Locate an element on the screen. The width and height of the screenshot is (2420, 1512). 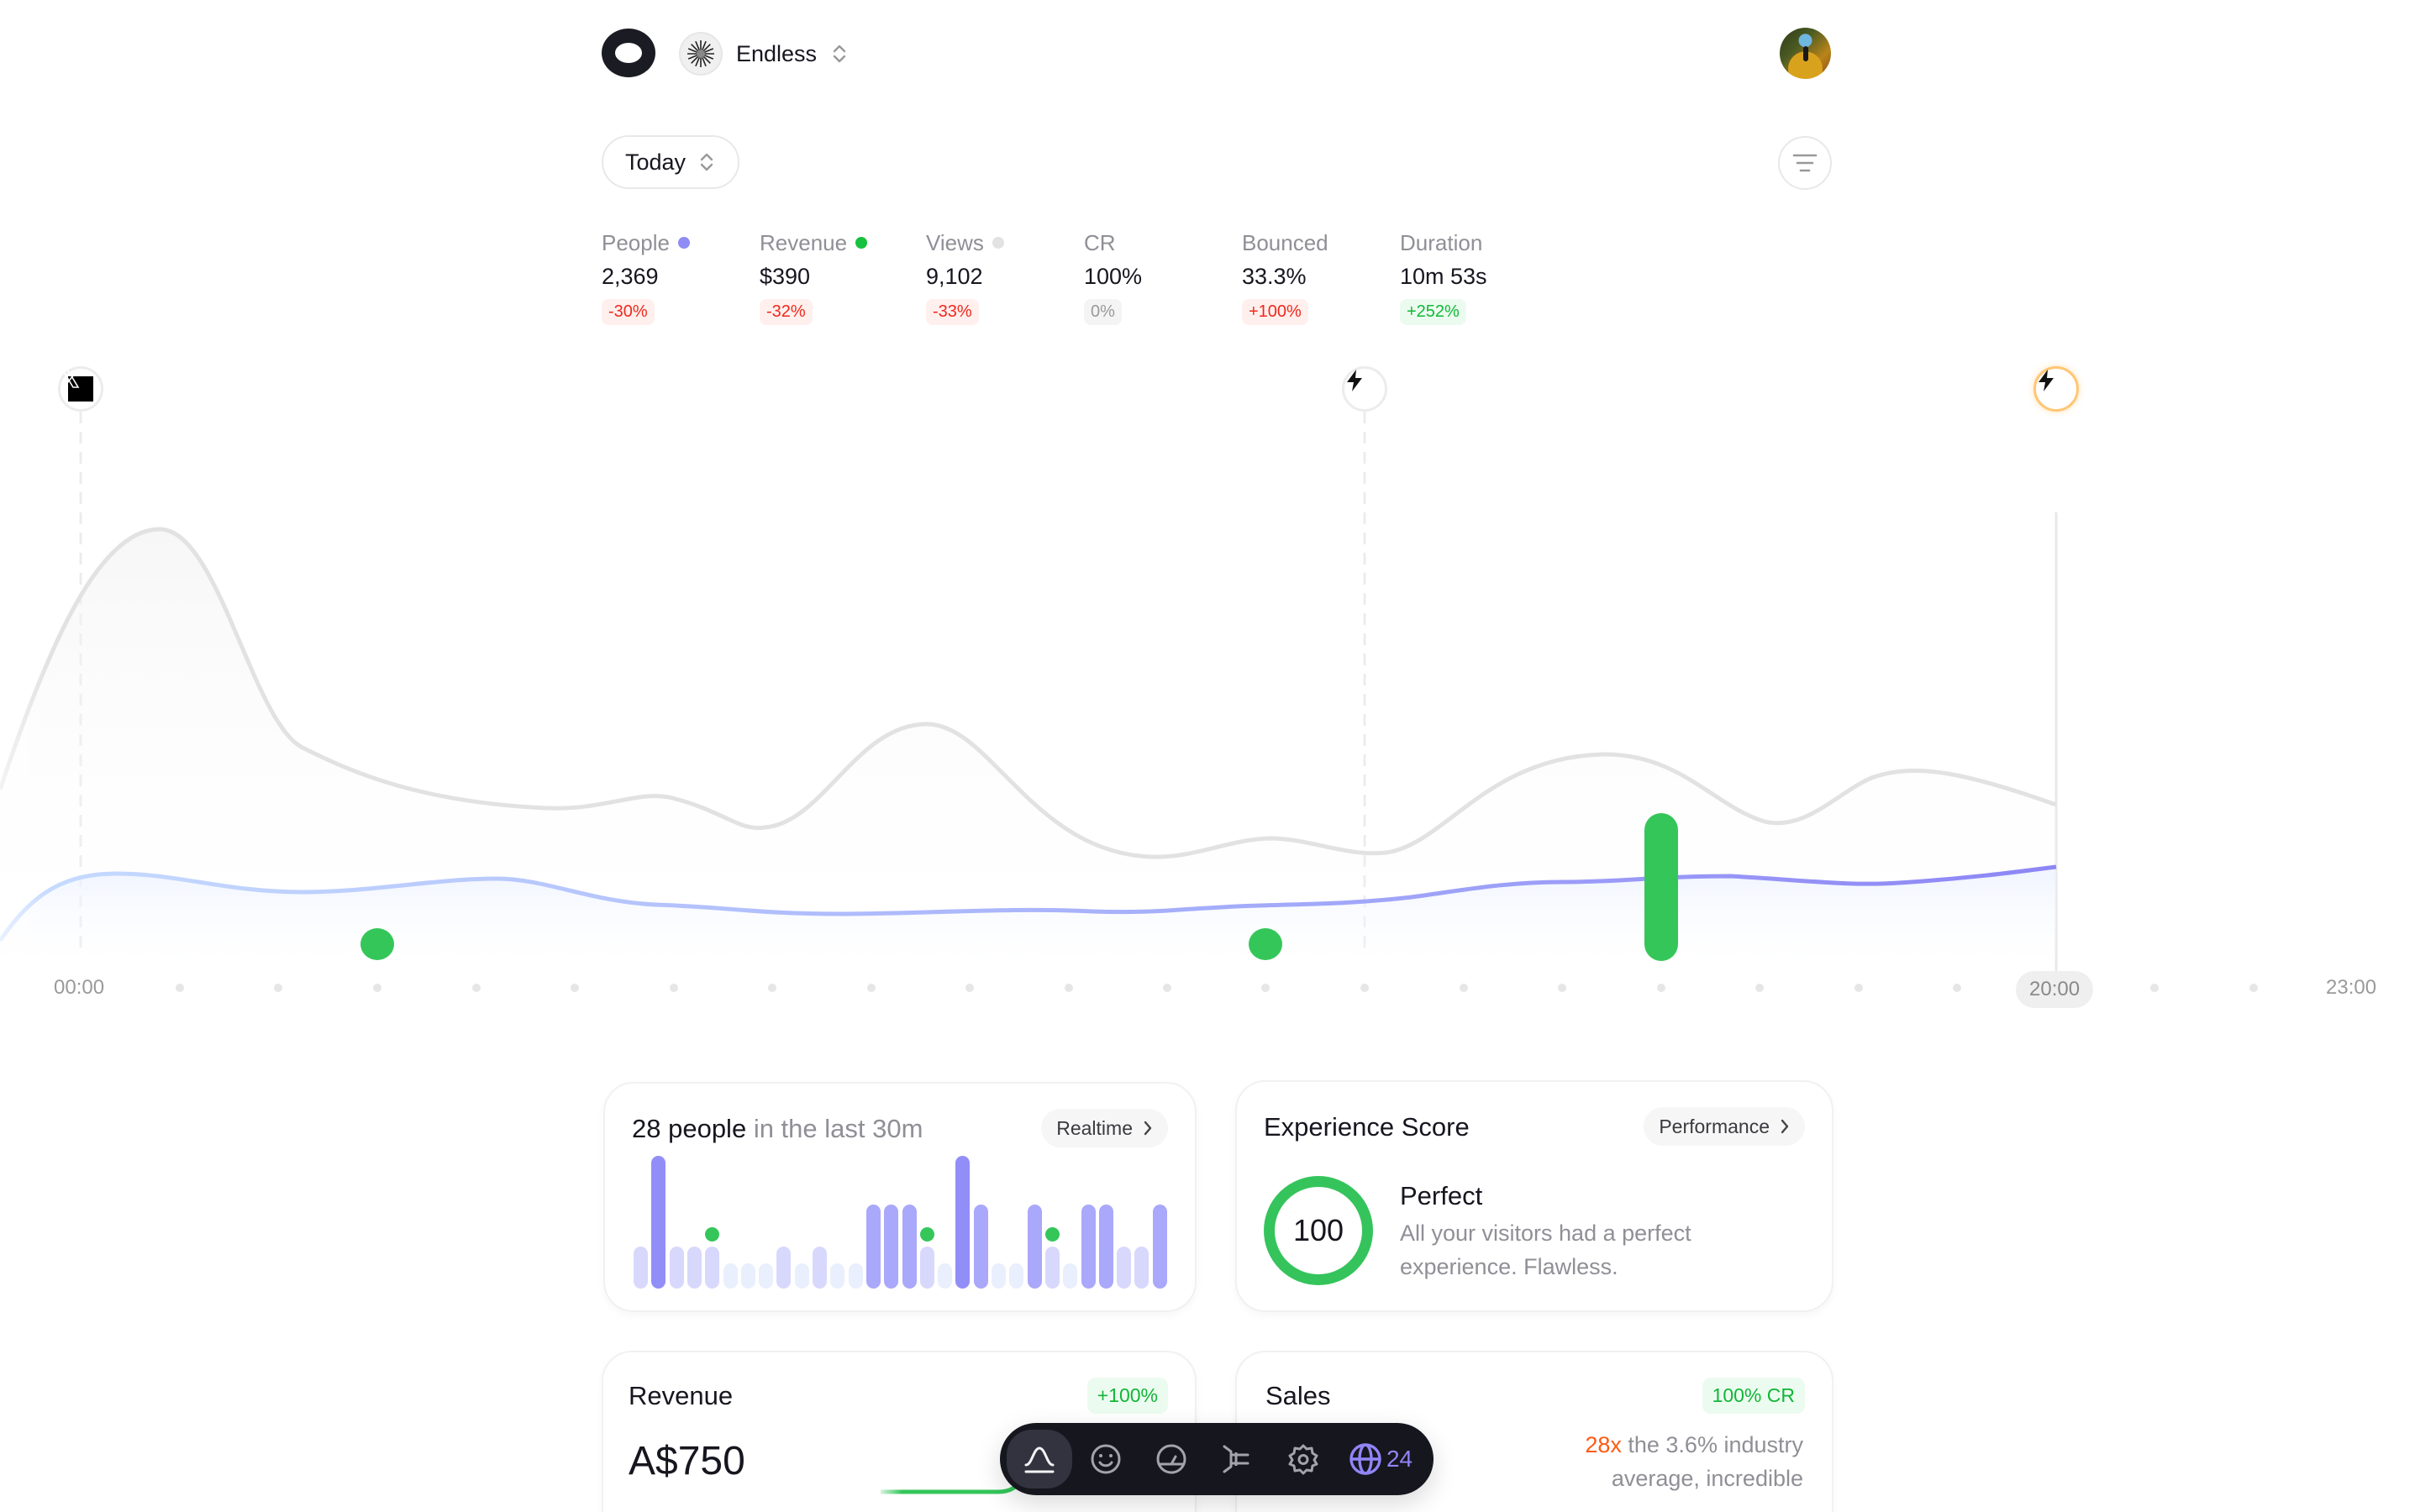
realtime-bar-chart is located at coordinates (902, 1213).